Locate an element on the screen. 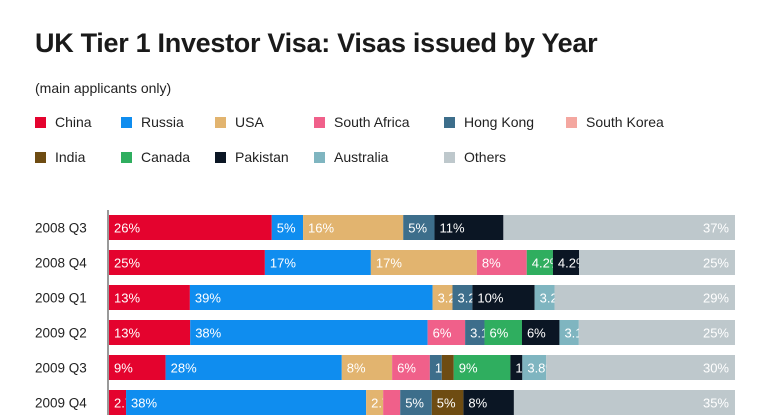 This screenshot has width=770, height=415. data-label: 35% is located at coordinates (716, 403).